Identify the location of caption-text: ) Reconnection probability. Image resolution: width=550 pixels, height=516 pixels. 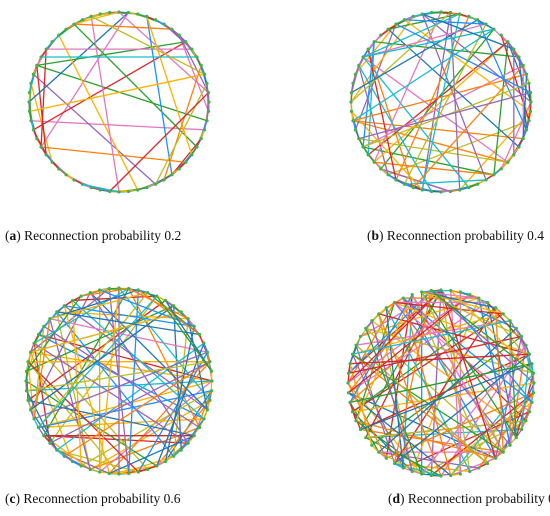
(90, 235).